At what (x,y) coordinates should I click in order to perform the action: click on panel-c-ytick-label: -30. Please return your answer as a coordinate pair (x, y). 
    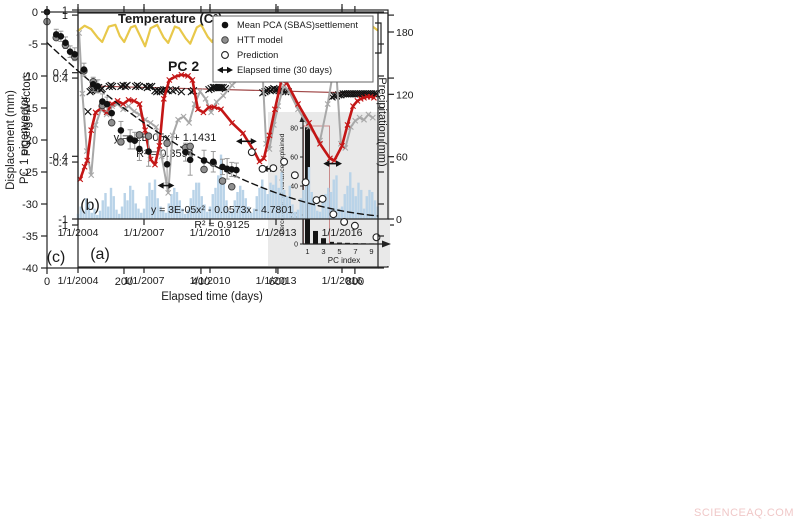
    Looking at the image, I should click on (30, 205).